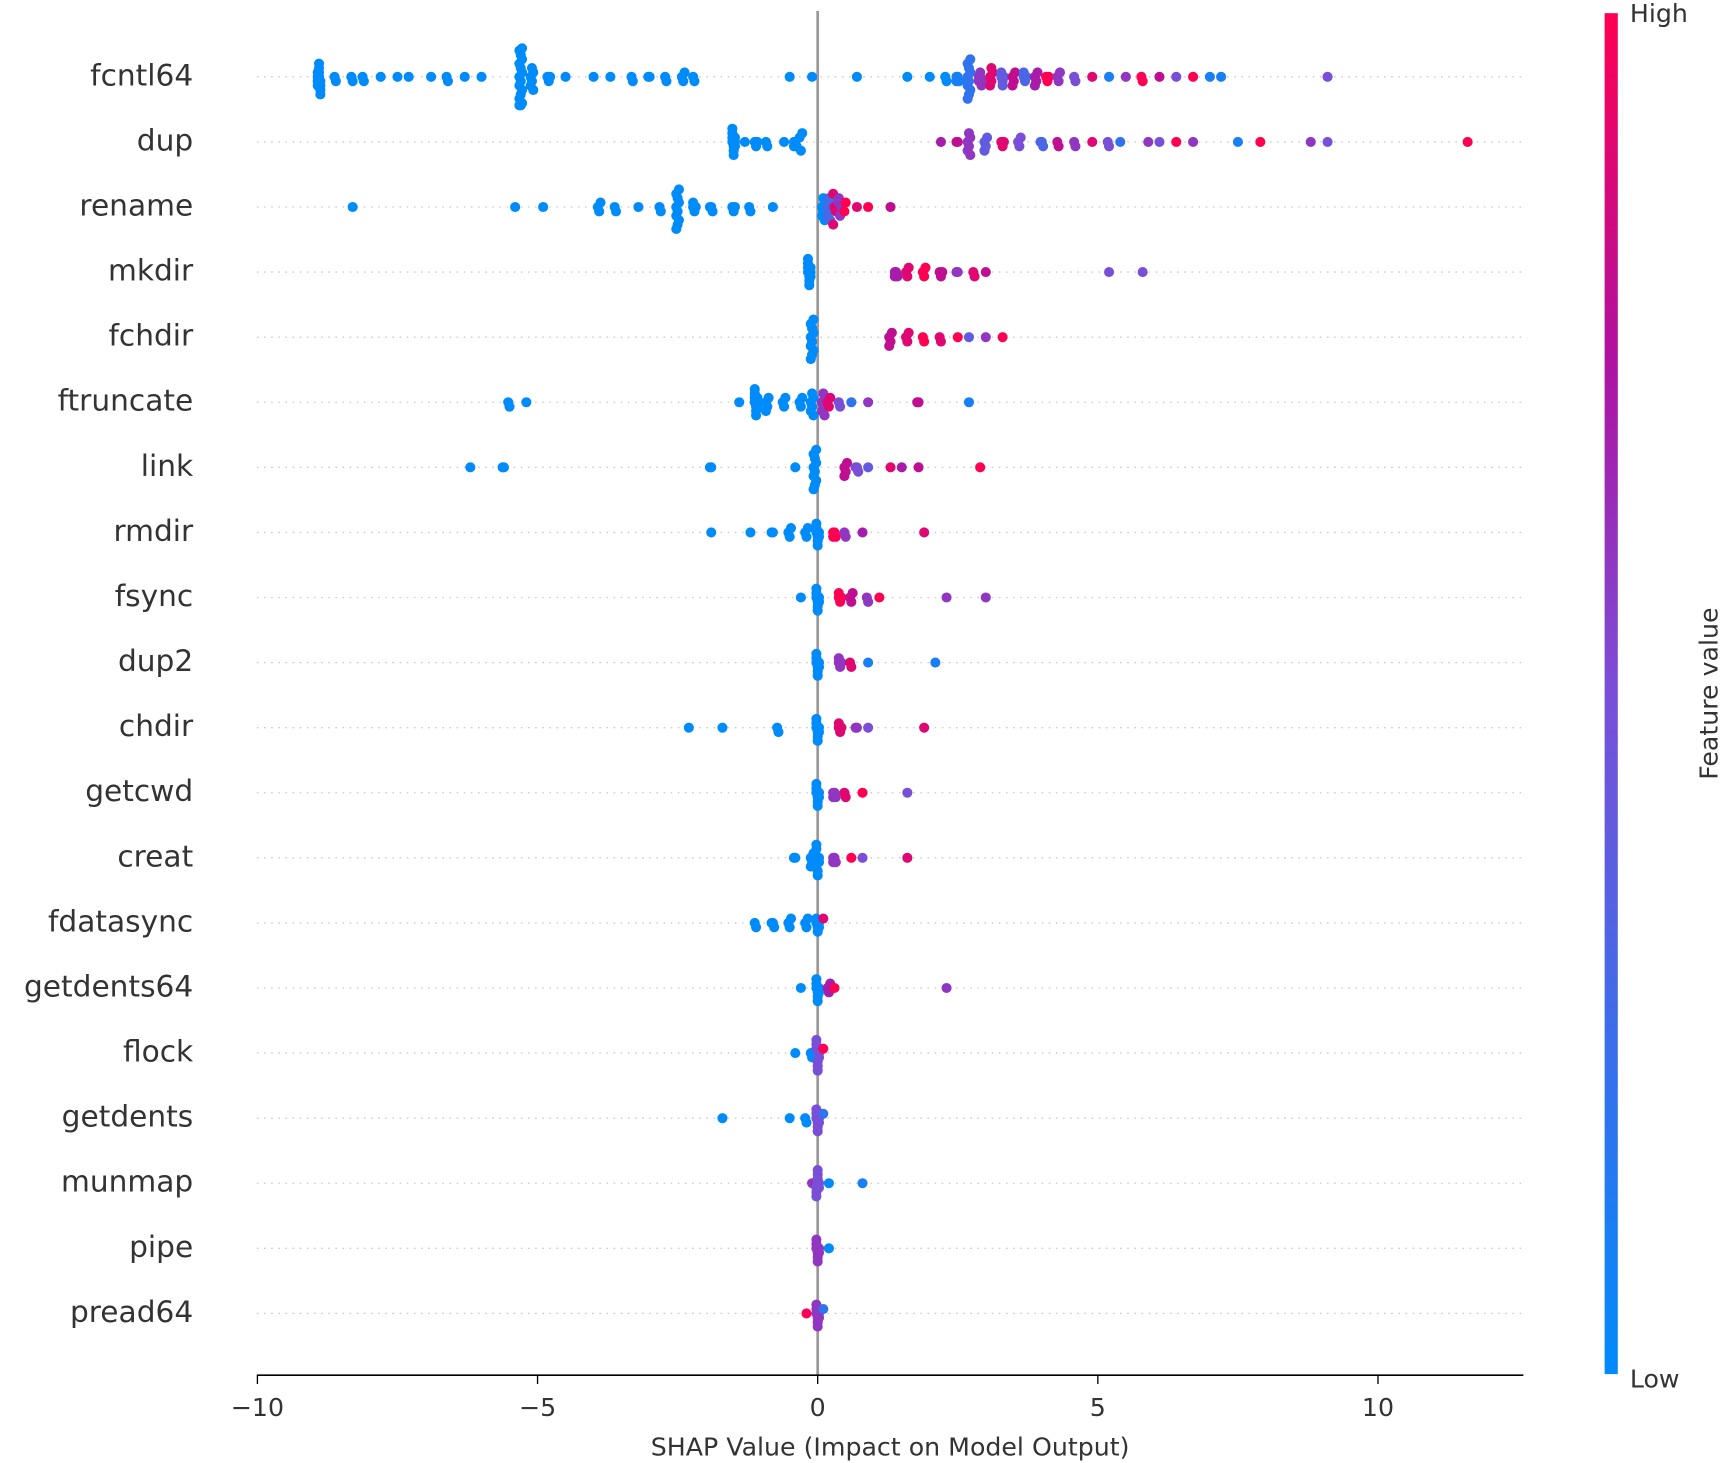 This screenshot has width=1721, height=1463. I want to click on feature-label: creat, so click(155, 855).